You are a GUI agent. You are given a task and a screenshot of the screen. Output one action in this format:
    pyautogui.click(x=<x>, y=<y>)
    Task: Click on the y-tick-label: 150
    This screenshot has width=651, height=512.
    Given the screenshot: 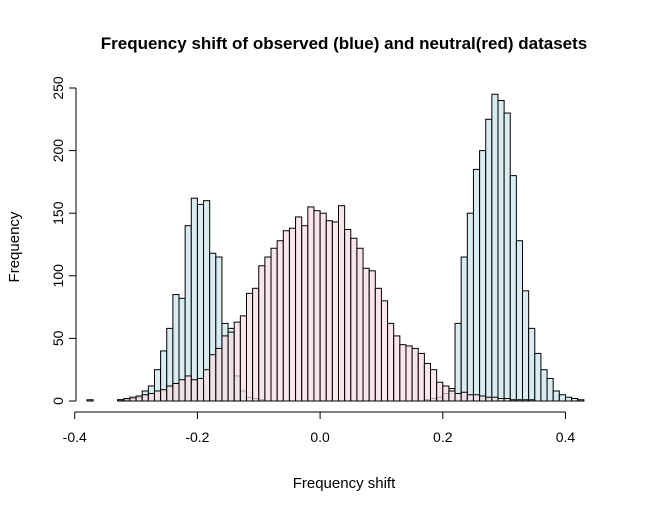 What is the action you would take?
    pyautogui.click(x=58, y=213)
    